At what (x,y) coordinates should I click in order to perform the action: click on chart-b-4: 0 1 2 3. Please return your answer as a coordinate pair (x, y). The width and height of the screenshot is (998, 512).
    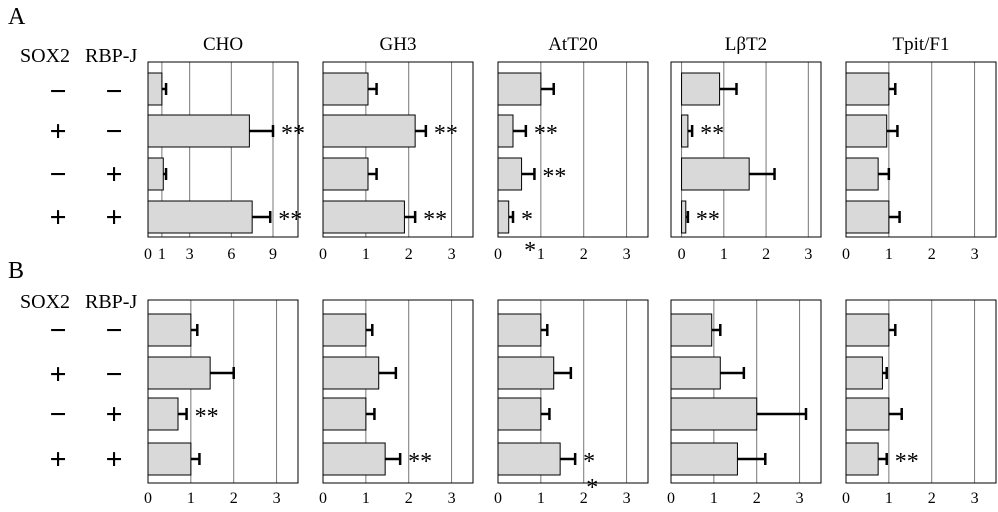
    Looking at the image, I should click on (744, 403).